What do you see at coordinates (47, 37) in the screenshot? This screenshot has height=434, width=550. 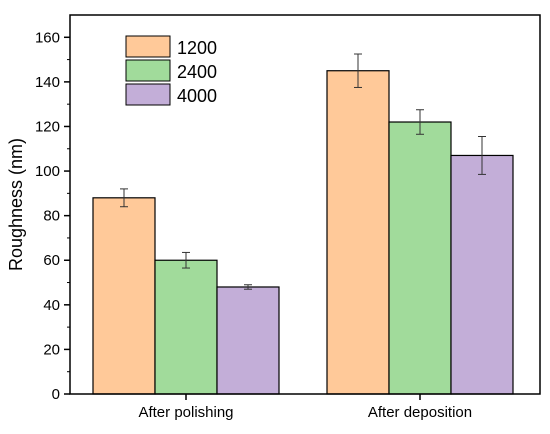 I see `y-tick-label: 160` at bounding box center [47, 37].